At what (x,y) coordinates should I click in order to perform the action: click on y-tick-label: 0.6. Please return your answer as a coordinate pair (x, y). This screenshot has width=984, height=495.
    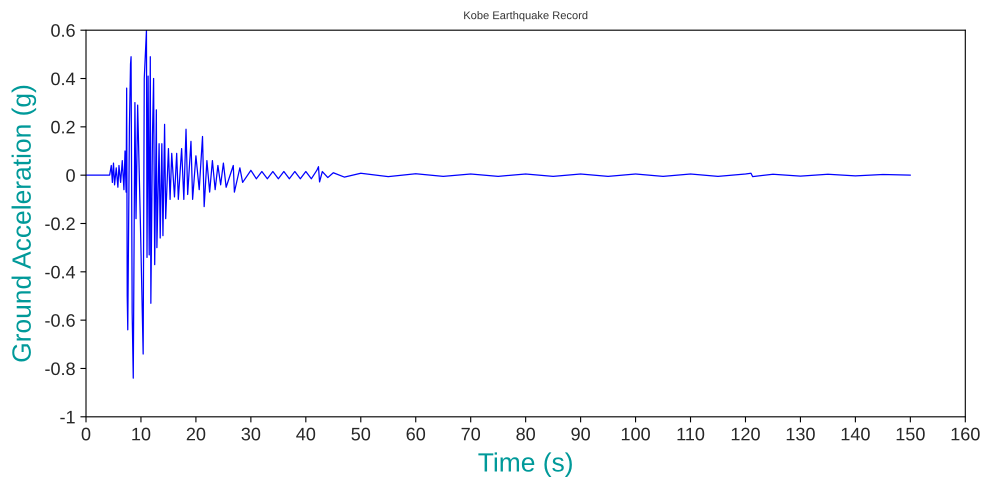
    Looking at the image, I should click on (63, 30).